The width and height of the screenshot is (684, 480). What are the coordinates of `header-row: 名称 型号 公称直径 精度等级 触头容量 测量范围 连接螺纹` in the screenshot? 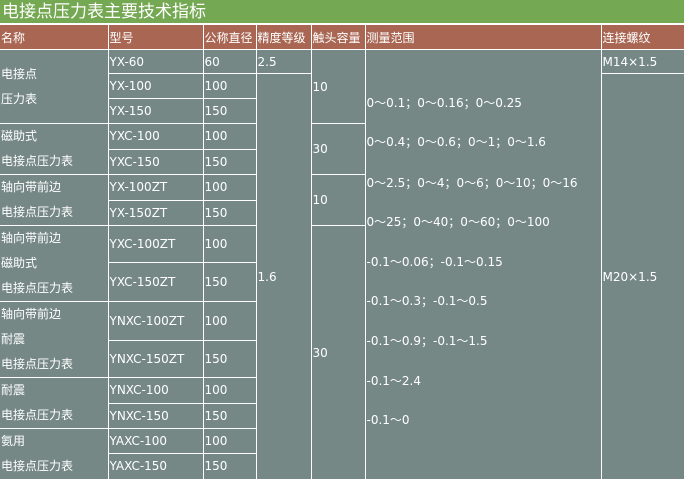 It's located at (342, 37).